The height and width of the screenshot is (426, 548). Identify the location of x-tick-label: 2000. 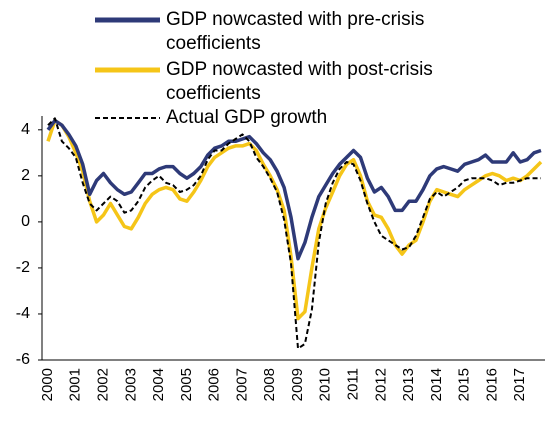
(47, 384).